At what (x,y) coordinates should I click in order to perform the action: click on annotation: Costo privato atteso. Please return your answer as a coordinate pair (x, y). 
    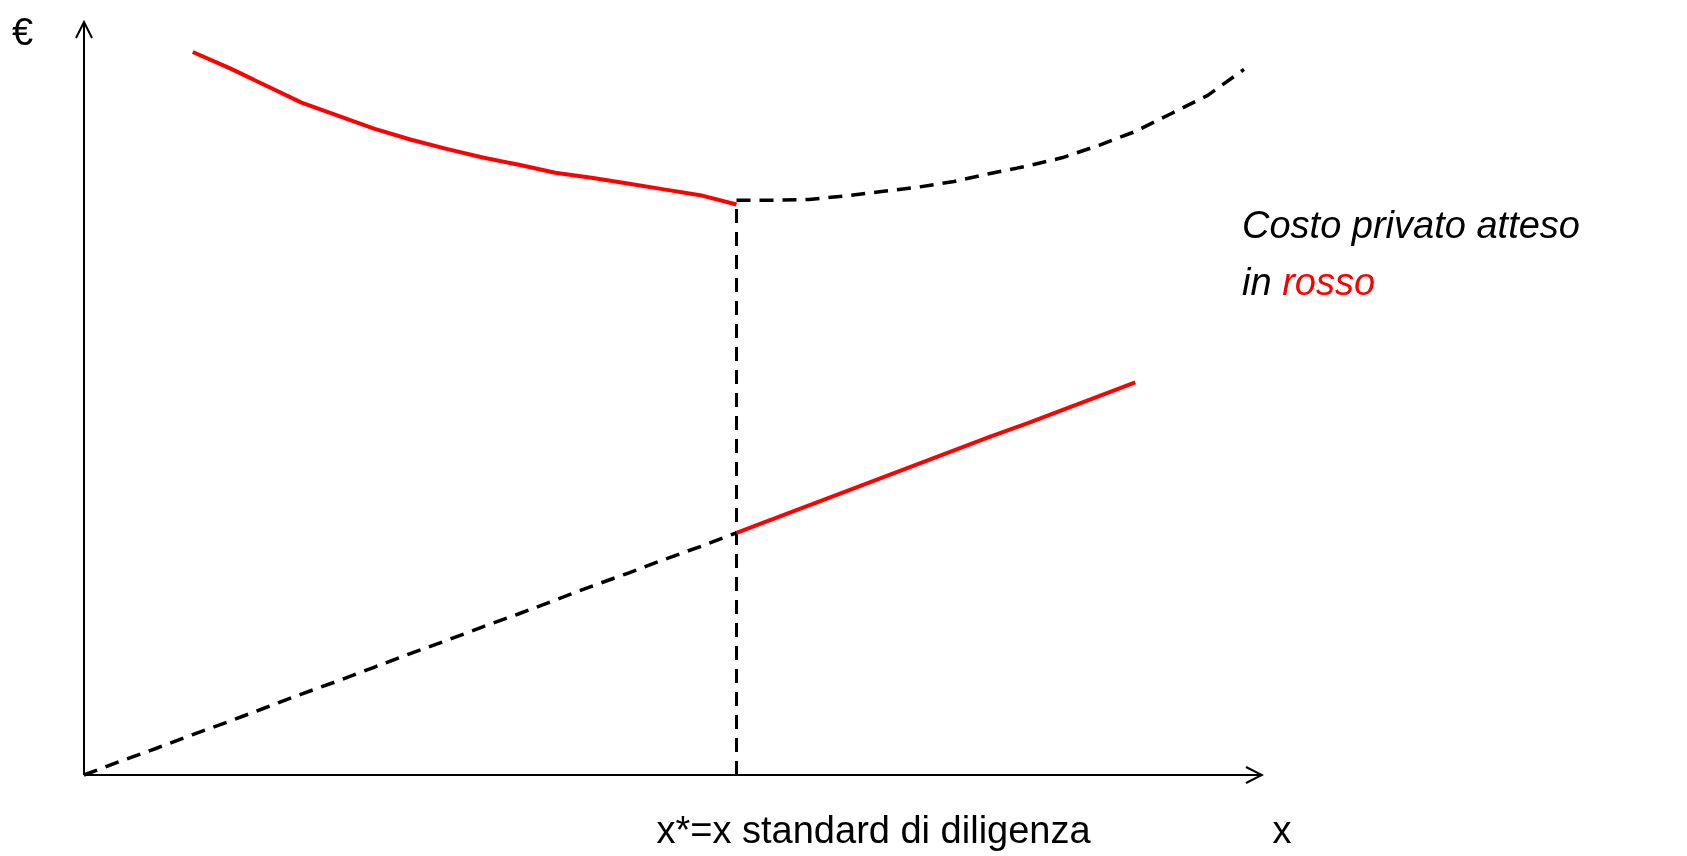
    Looking at the image, I should click on (1411, 225).